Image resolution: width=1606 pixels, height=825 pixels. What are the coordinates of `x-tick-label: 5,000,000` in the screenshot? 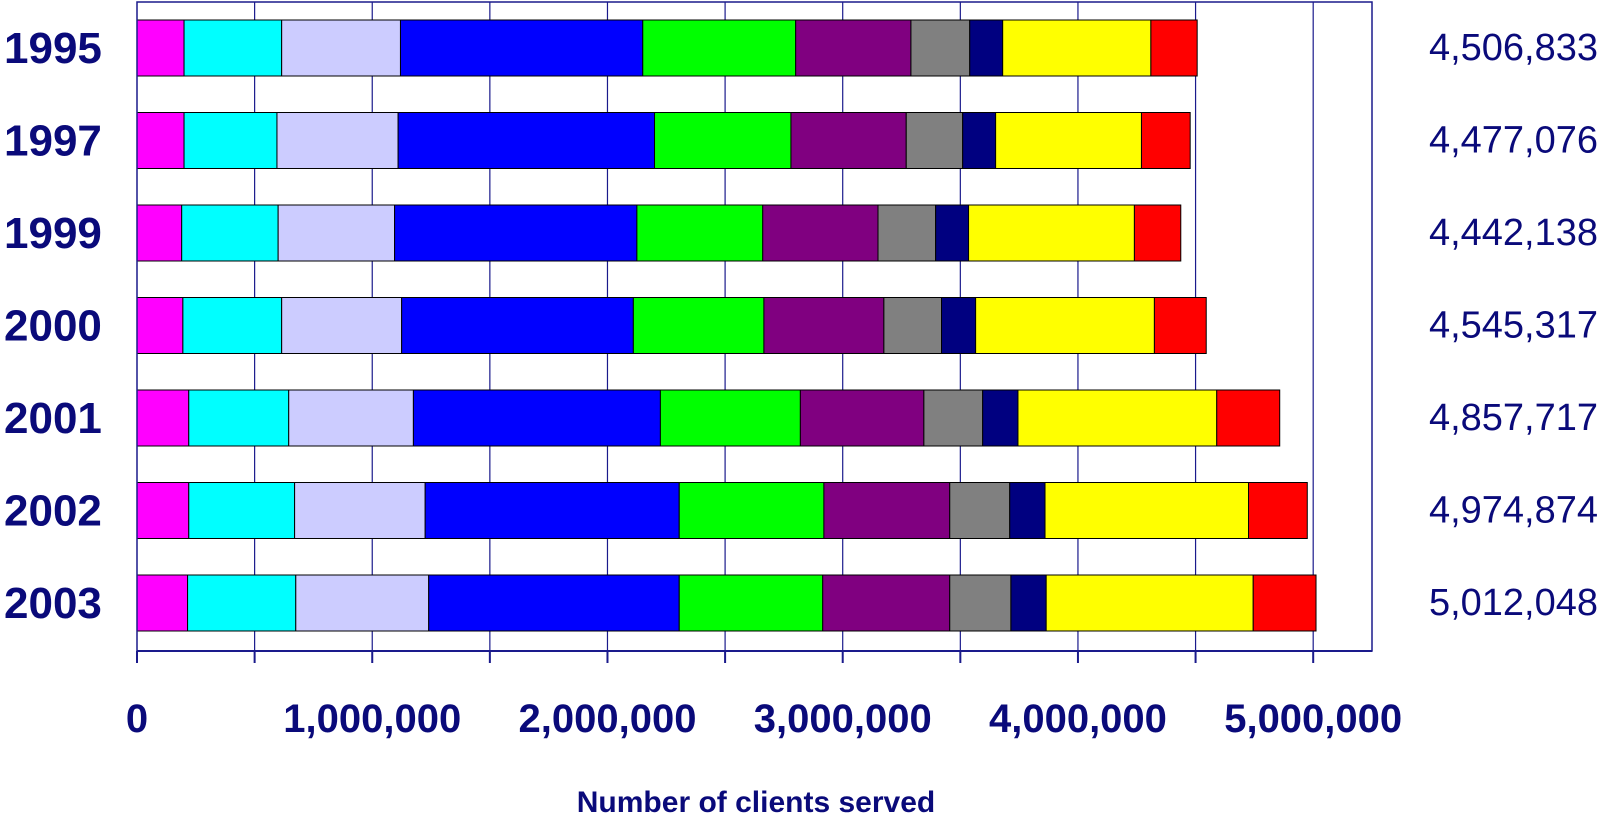 It's located at (1313, 719).